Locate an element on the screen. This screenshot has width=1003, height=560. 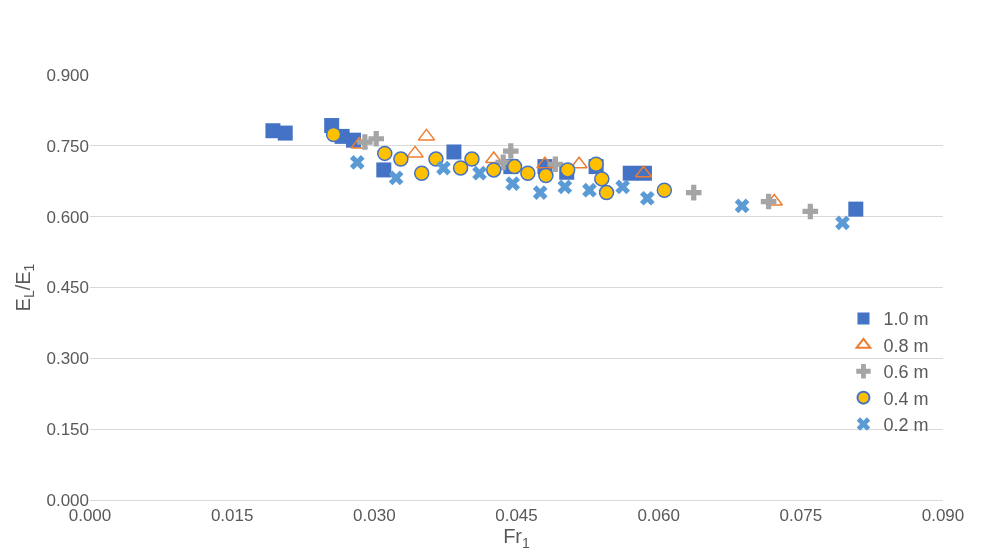
y-tick-label: 0.900 is located at coordinates (67, 75).